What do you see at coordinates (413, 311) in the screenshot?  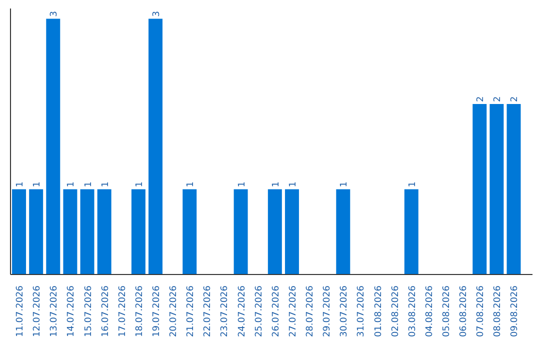 I see `x-tick-label: 03.08.2026` at bounding box center [413, 311].